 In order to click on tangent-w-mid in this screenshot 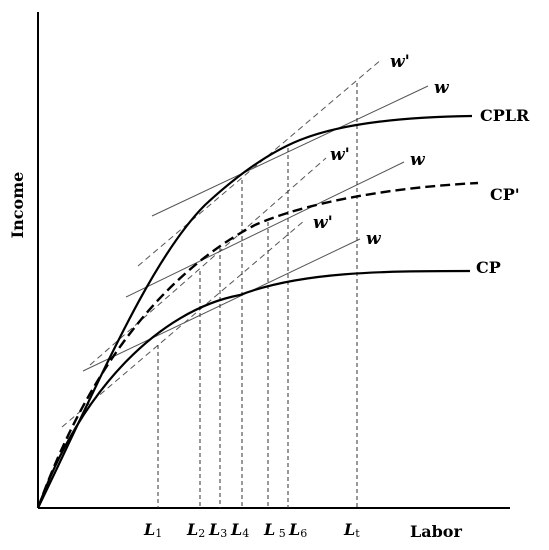, I will do `click(265, 229)`.